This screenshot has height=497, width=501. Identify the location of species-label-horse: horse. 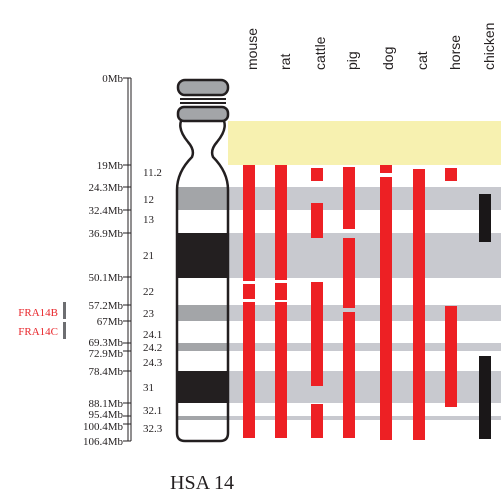
(455, 52).